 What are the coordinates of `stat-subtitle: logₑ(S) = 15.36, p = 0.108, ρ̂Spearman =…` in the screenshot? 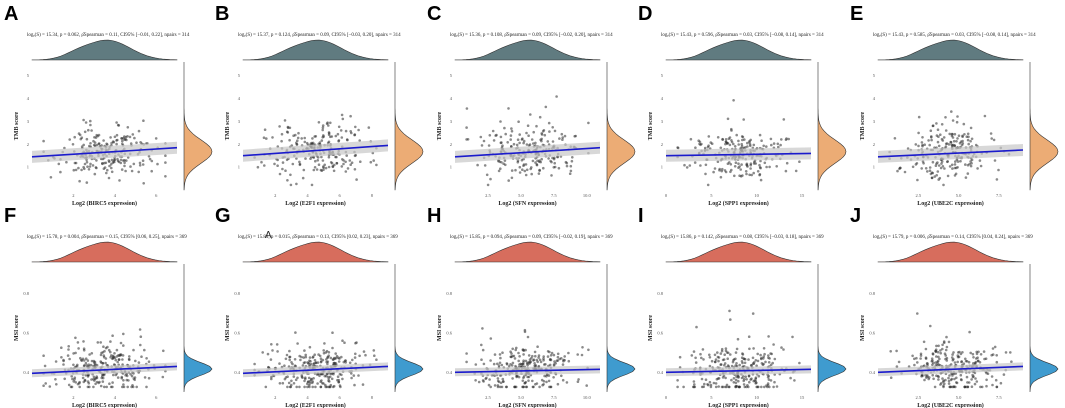 It's located at (531, 35).